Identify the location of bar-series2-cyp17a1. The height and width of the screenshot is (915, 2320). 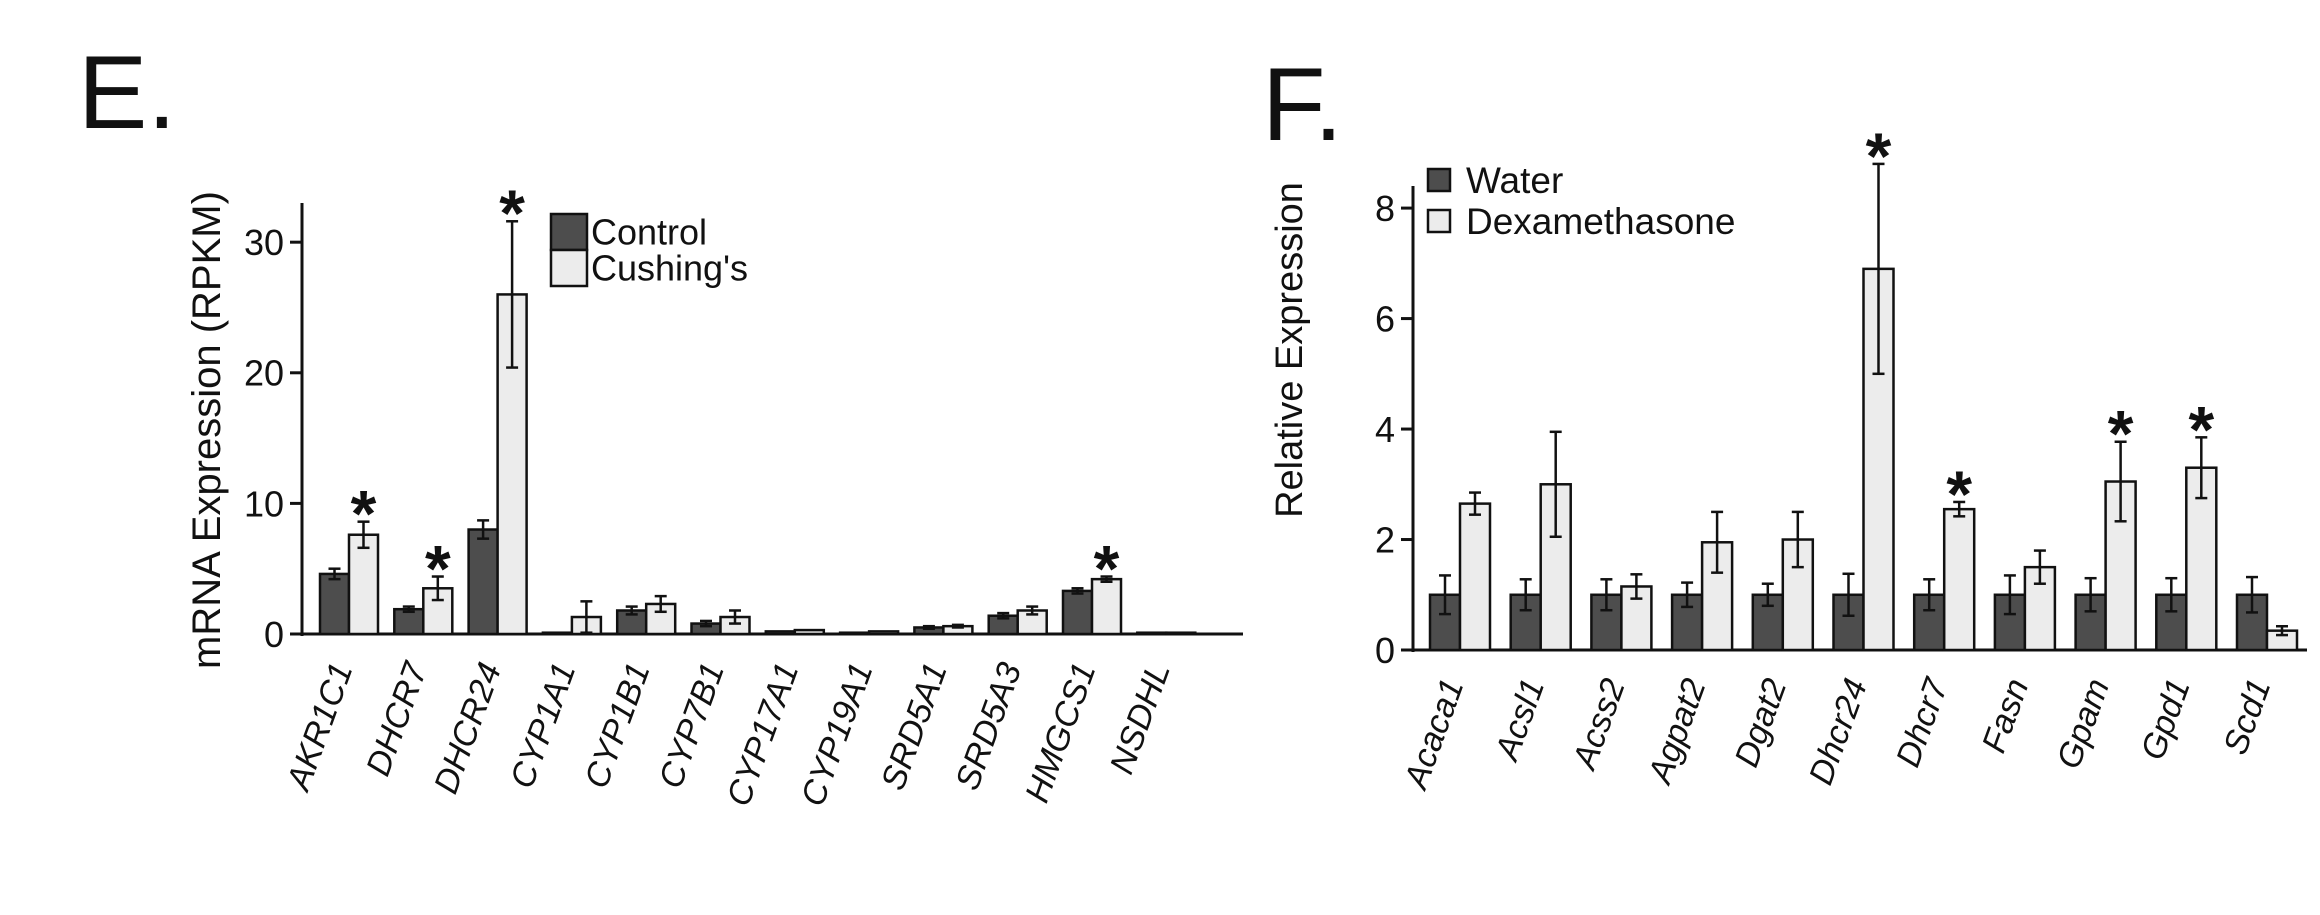
(809, 632).